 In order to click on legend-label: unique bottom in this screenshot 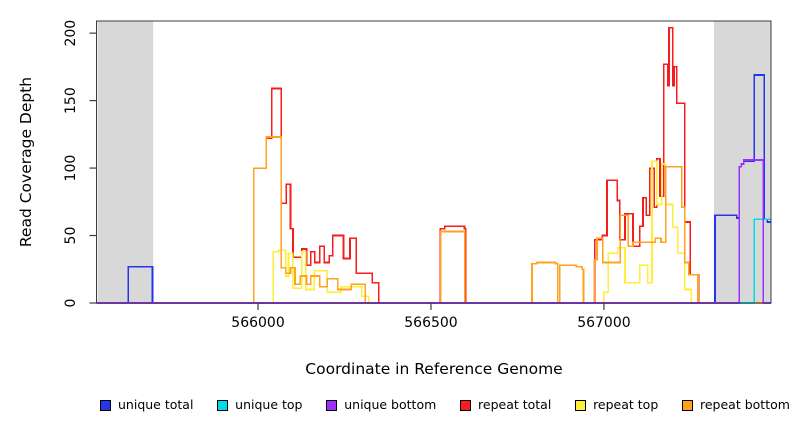, I will do `click(390, 404)`.